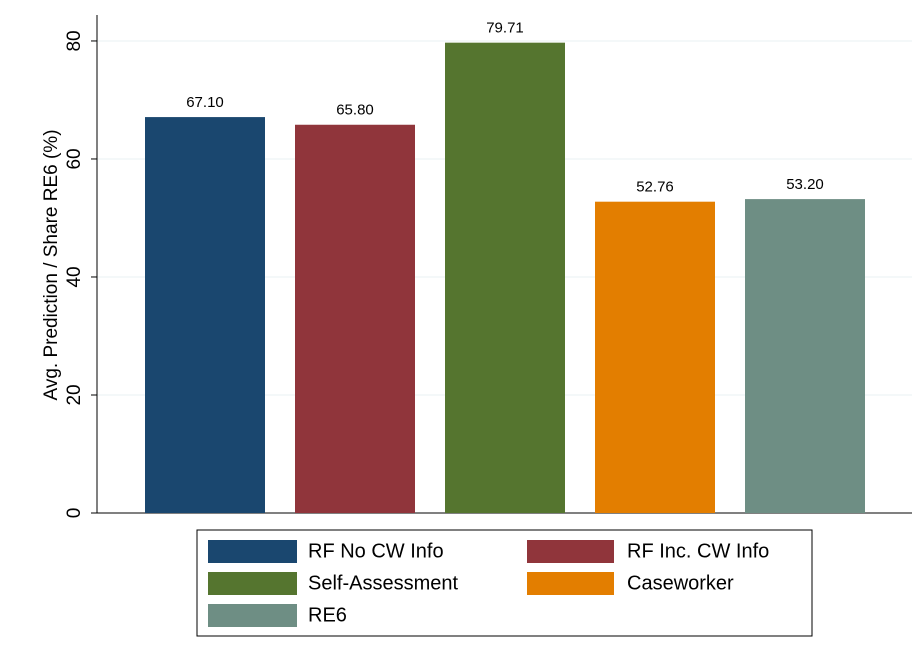  What do you see at coordinates (205, 102) in the screenshot?
I see `value-label: 67.10` at bounding box center [205, 102].